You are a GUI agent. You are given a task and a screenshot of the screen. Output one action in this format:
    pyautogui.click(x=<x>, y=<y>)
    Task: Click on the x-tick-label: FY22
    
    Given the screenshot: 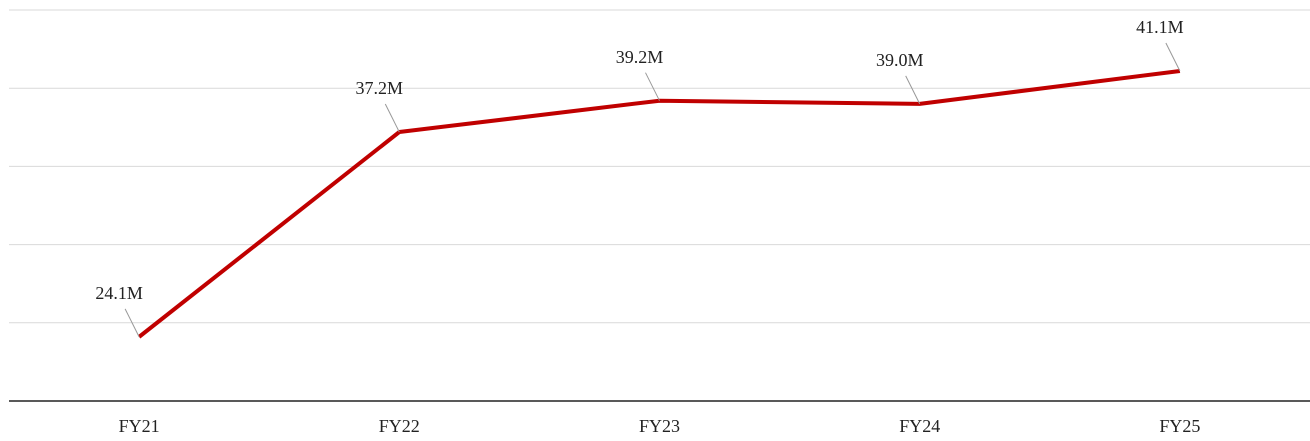 What is the action you would take?
    pyautogui.click(x=399, y=426)
    